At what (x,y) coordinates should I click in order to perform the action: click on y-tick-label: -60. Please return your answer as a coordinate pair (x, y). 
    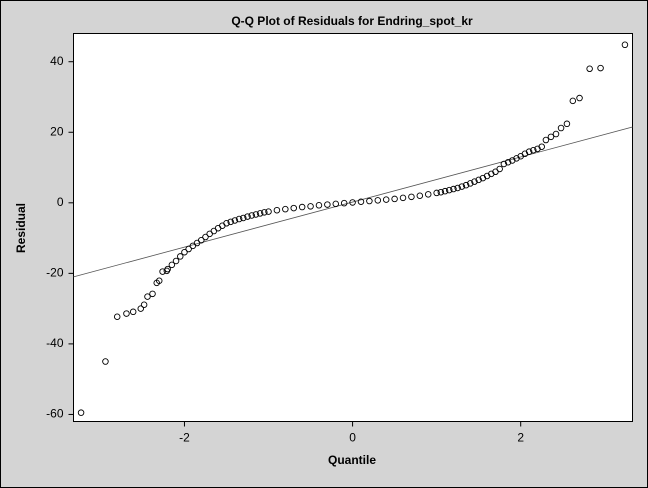
    Looking at the image, I should click on (55, 414).